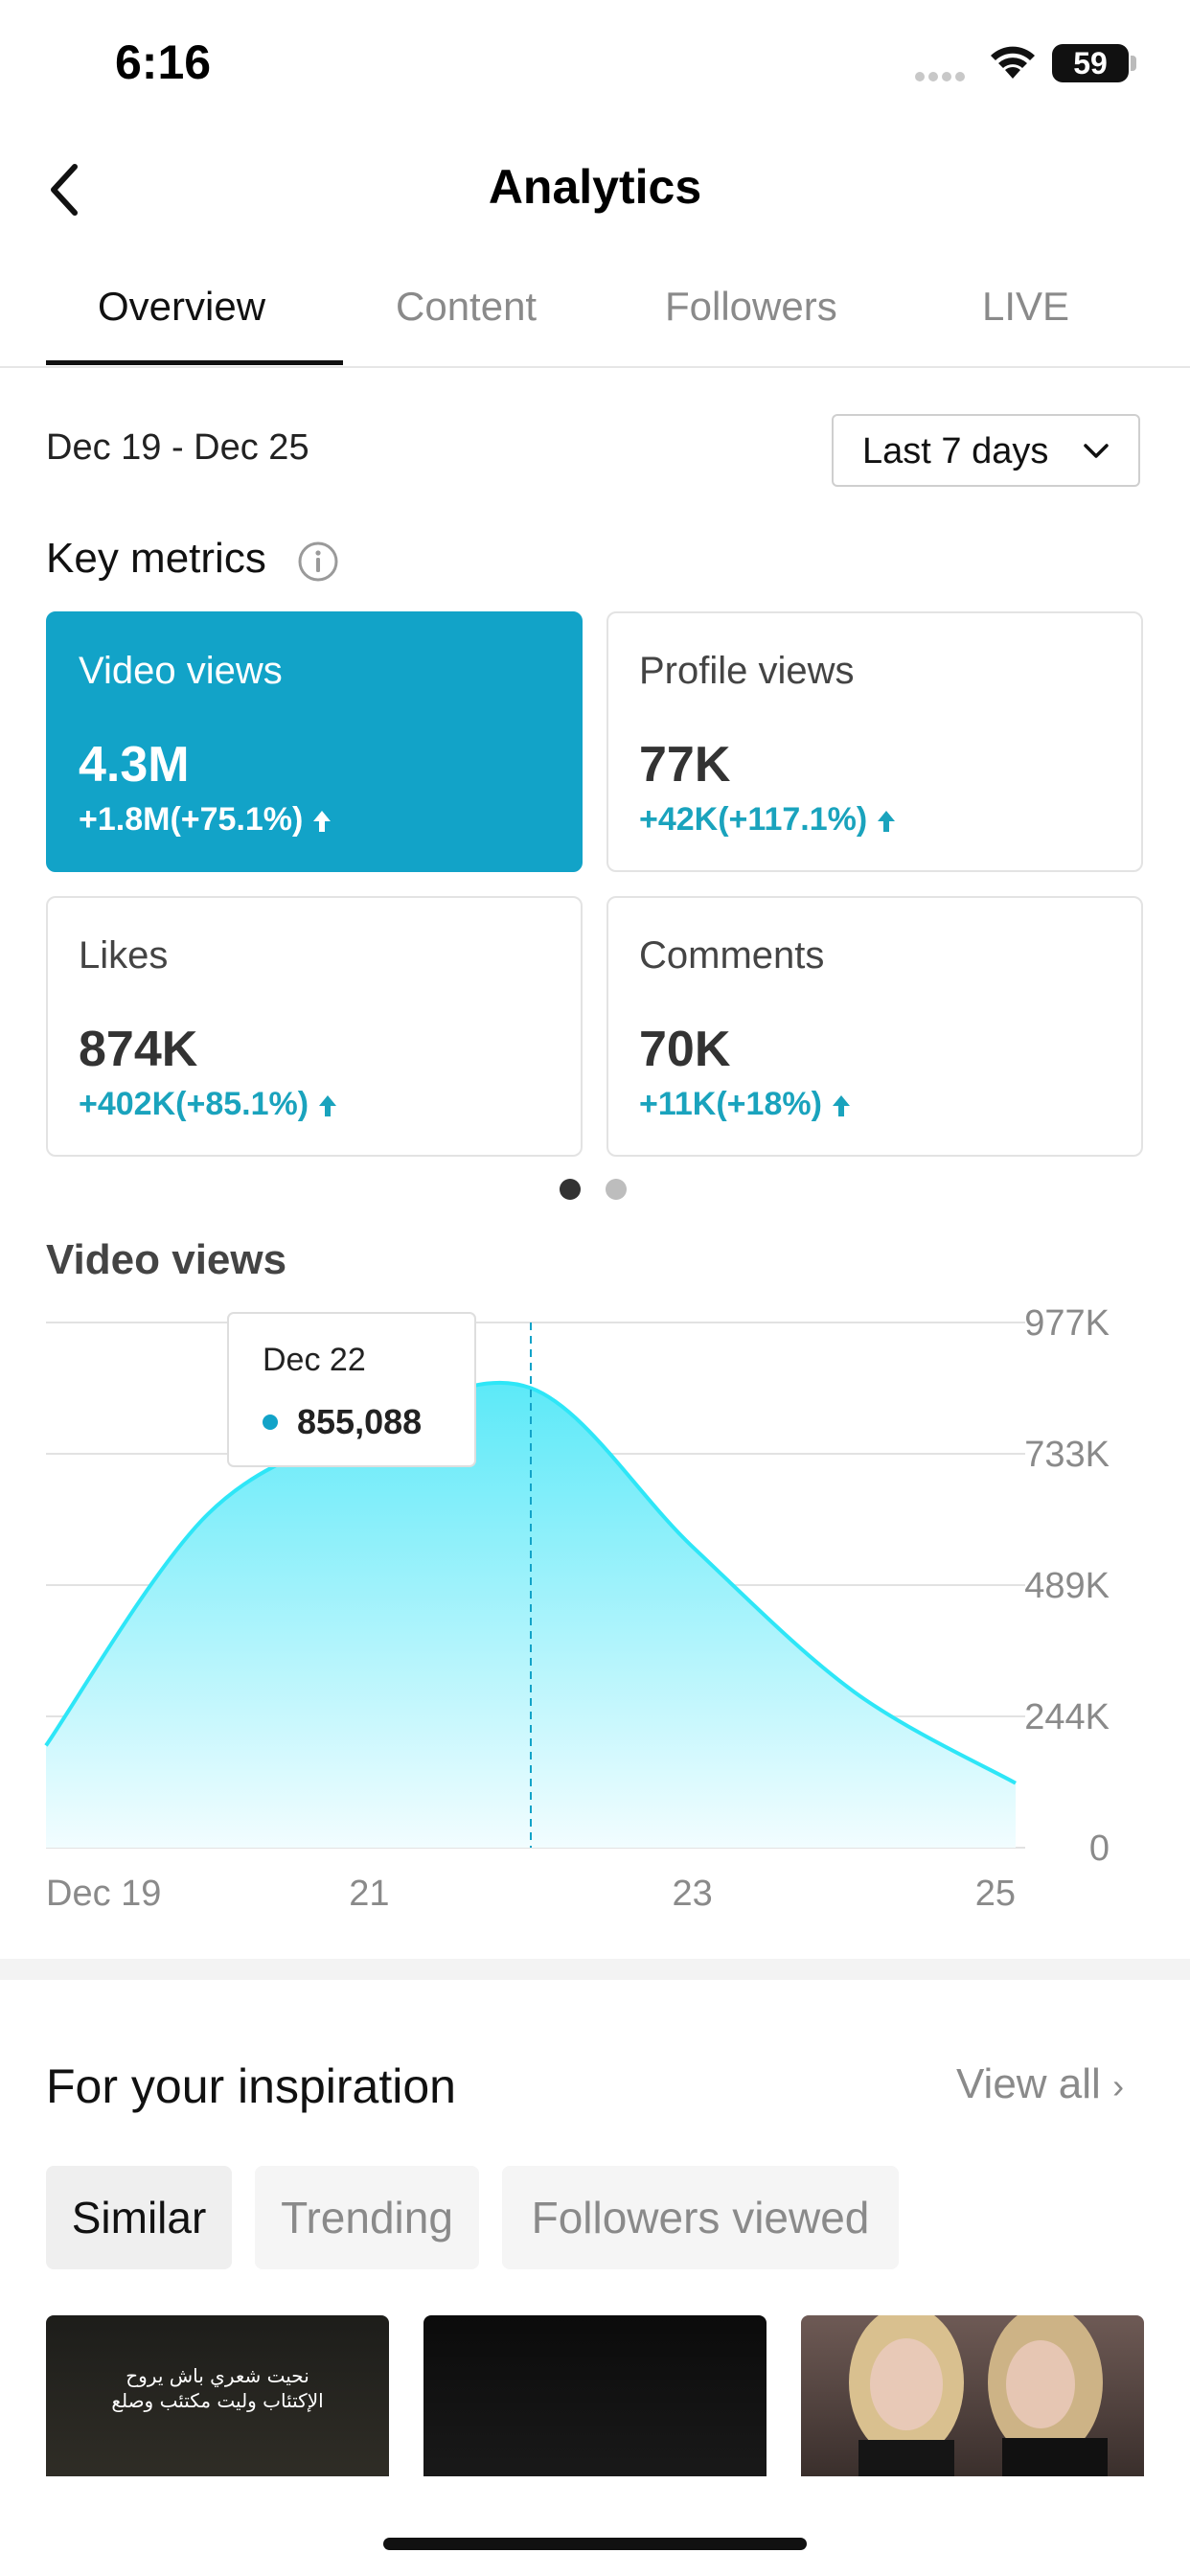 The image size is (1190, 2576). What do you see at coordinates (163, 62) in the screenshot?
I see `status-time: 6:16` at bounding box center [163, 62].